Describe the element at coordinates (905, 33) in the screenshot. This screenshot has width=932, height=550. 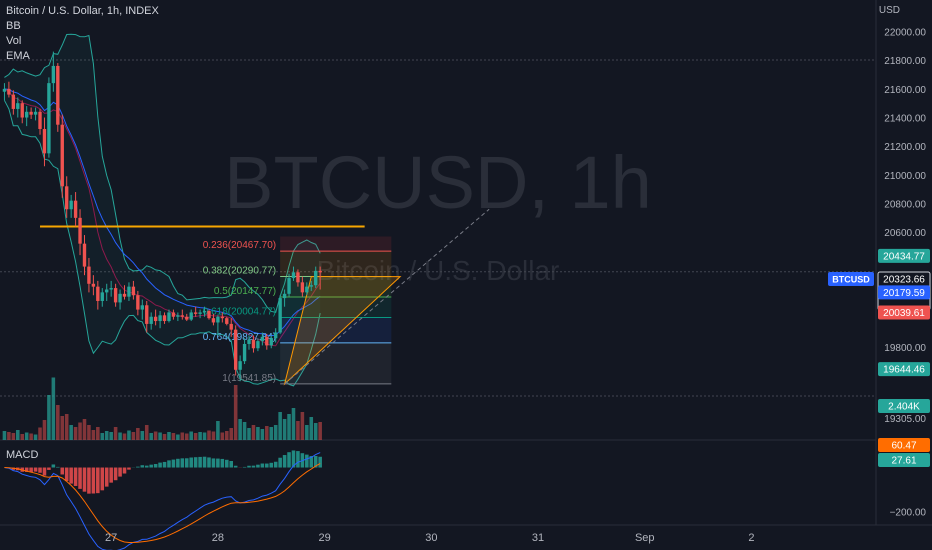
I see `price-tick-label: 22000.00` at that location.